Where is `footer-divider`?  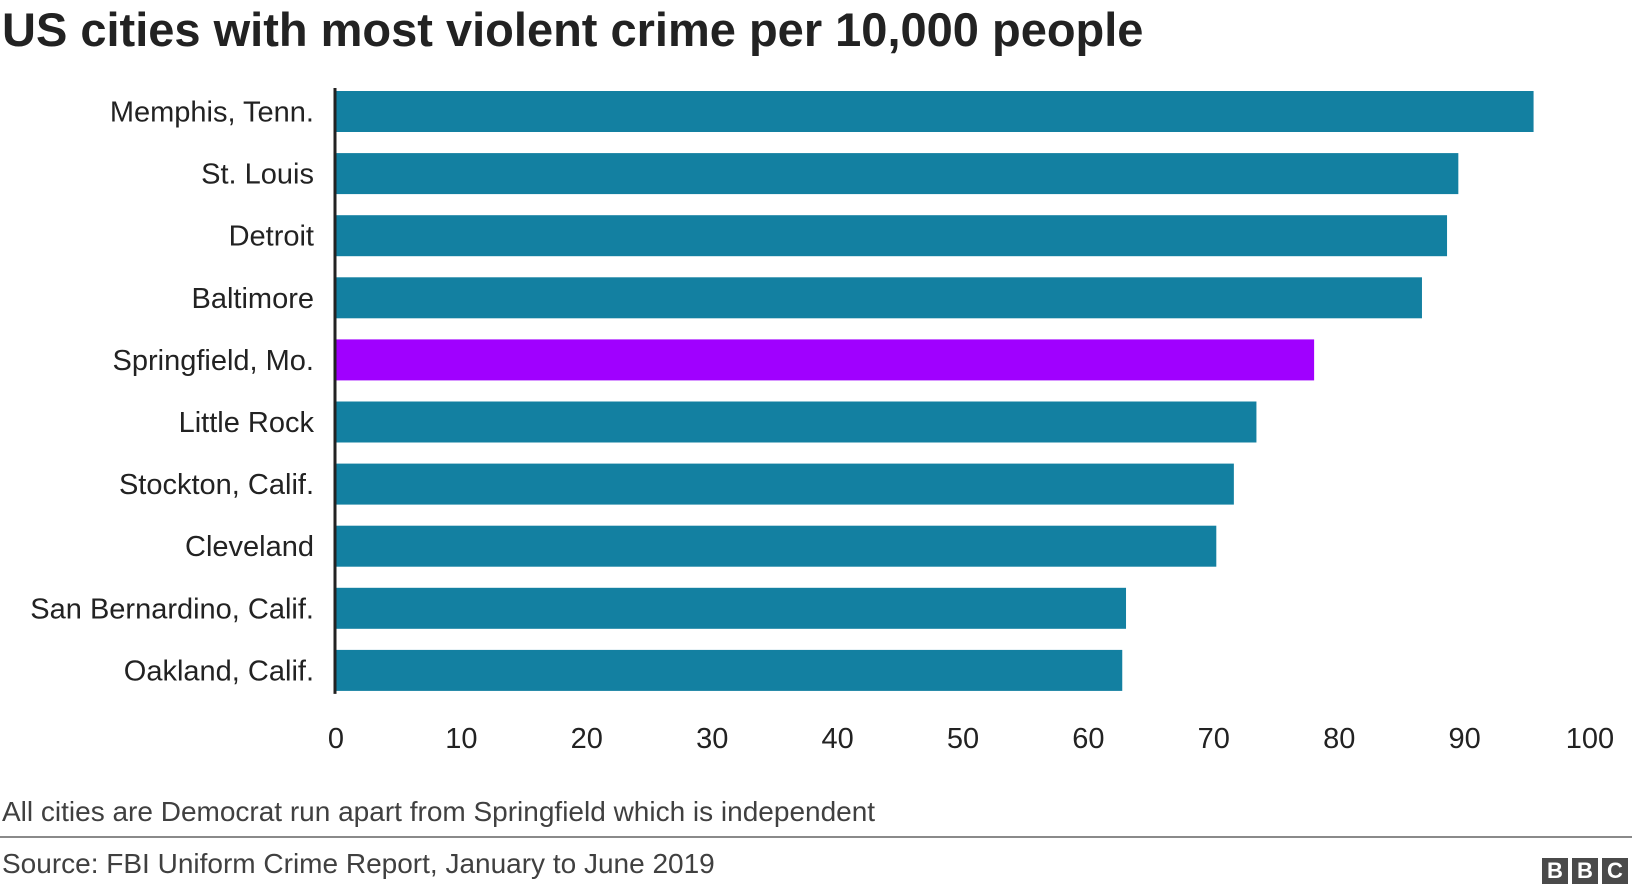 footer-divider is located at coordinates (816, 837).